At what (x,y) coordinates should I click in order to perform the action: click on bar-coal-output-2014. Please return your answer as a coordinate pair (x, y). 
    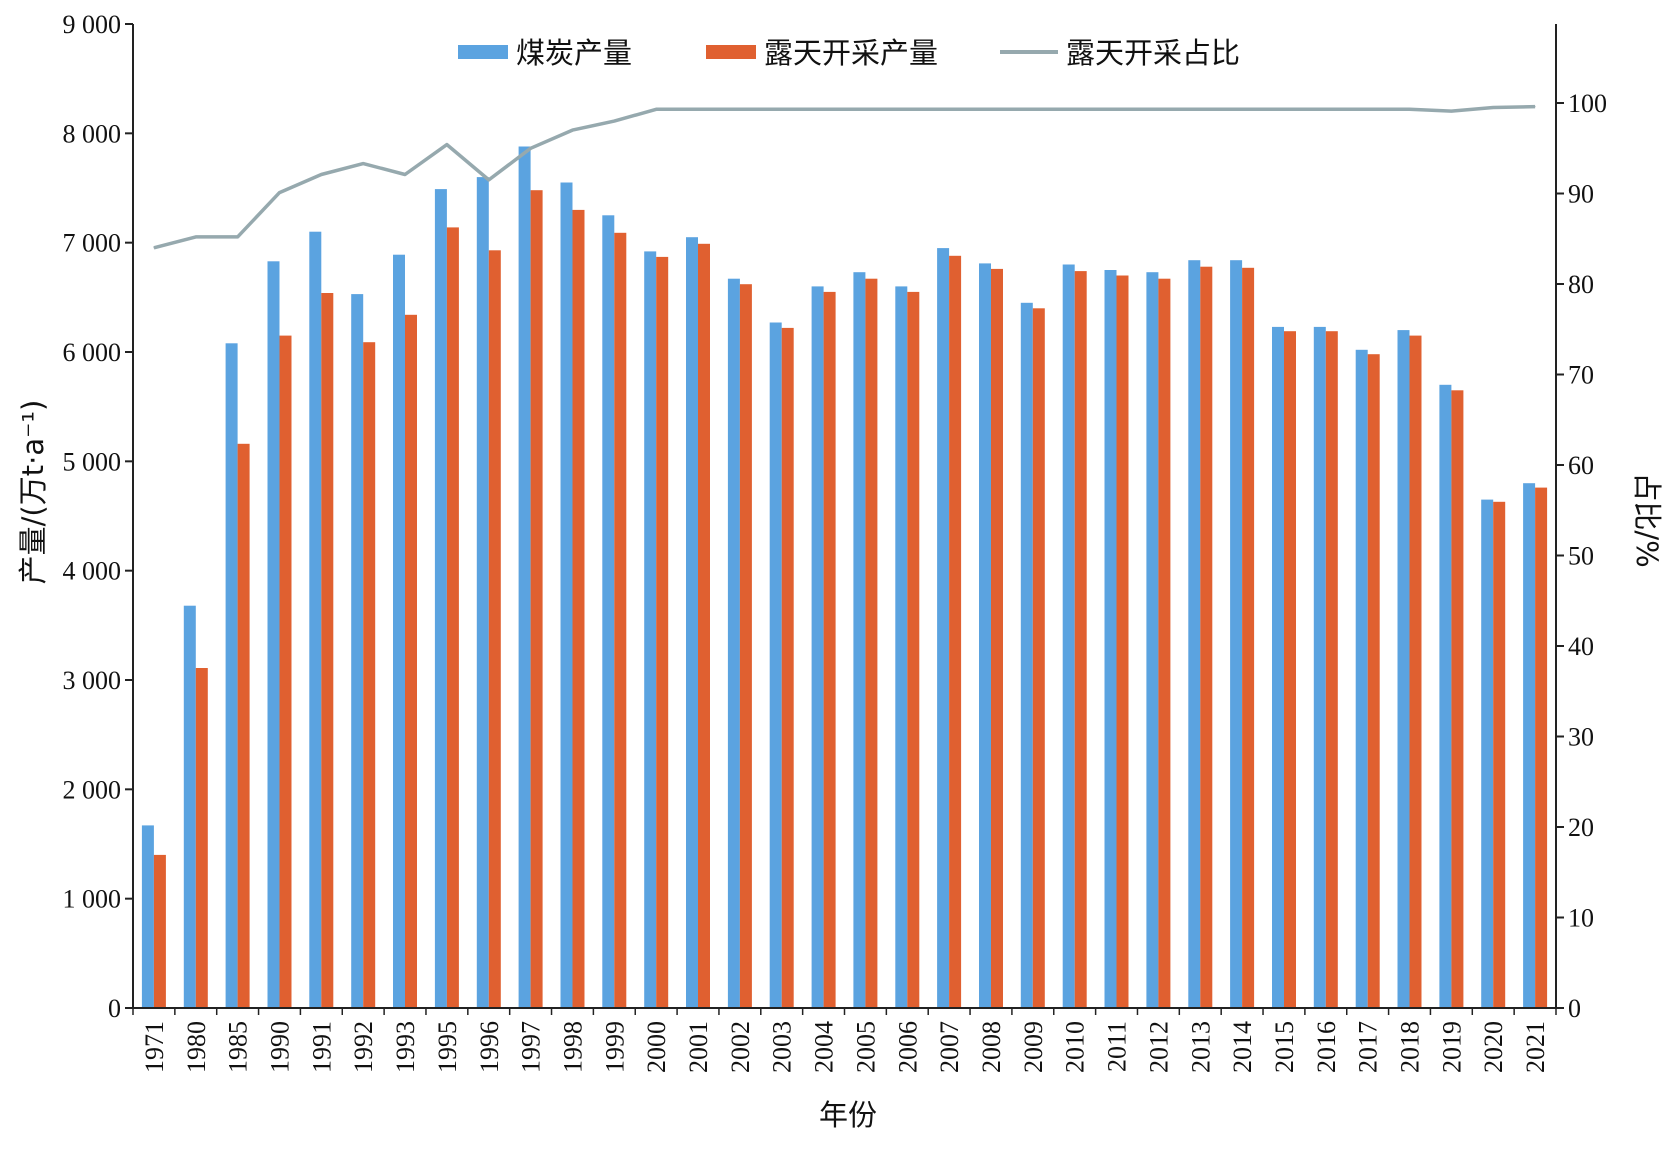
    Looking at the image, I should click on (1236, 634).